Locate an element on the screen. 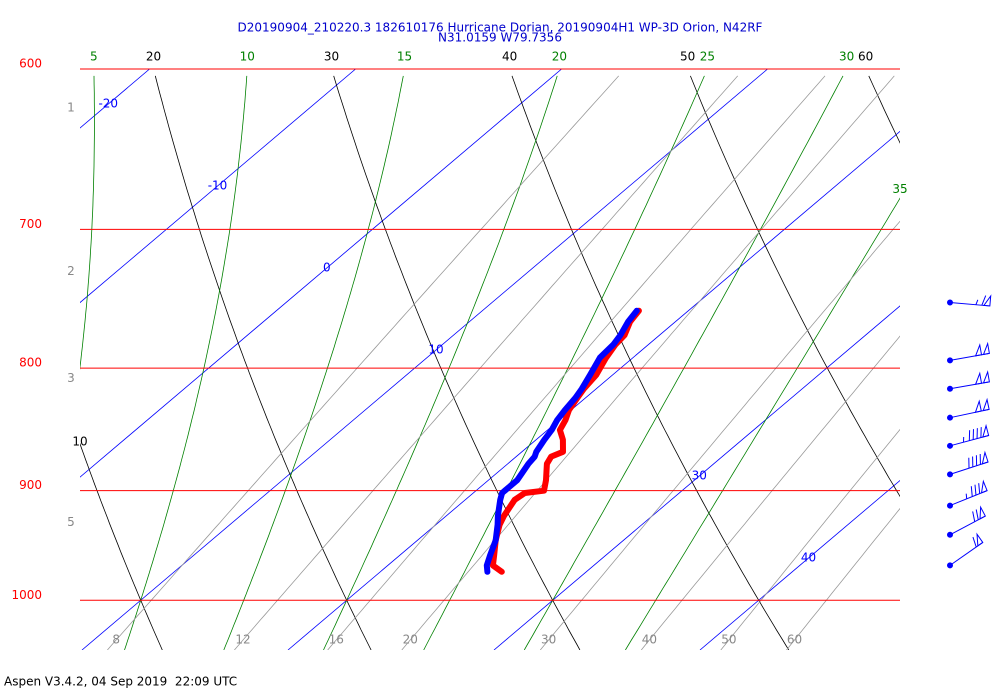  isotherm-label: 10 is located at coordinates (435, 350).